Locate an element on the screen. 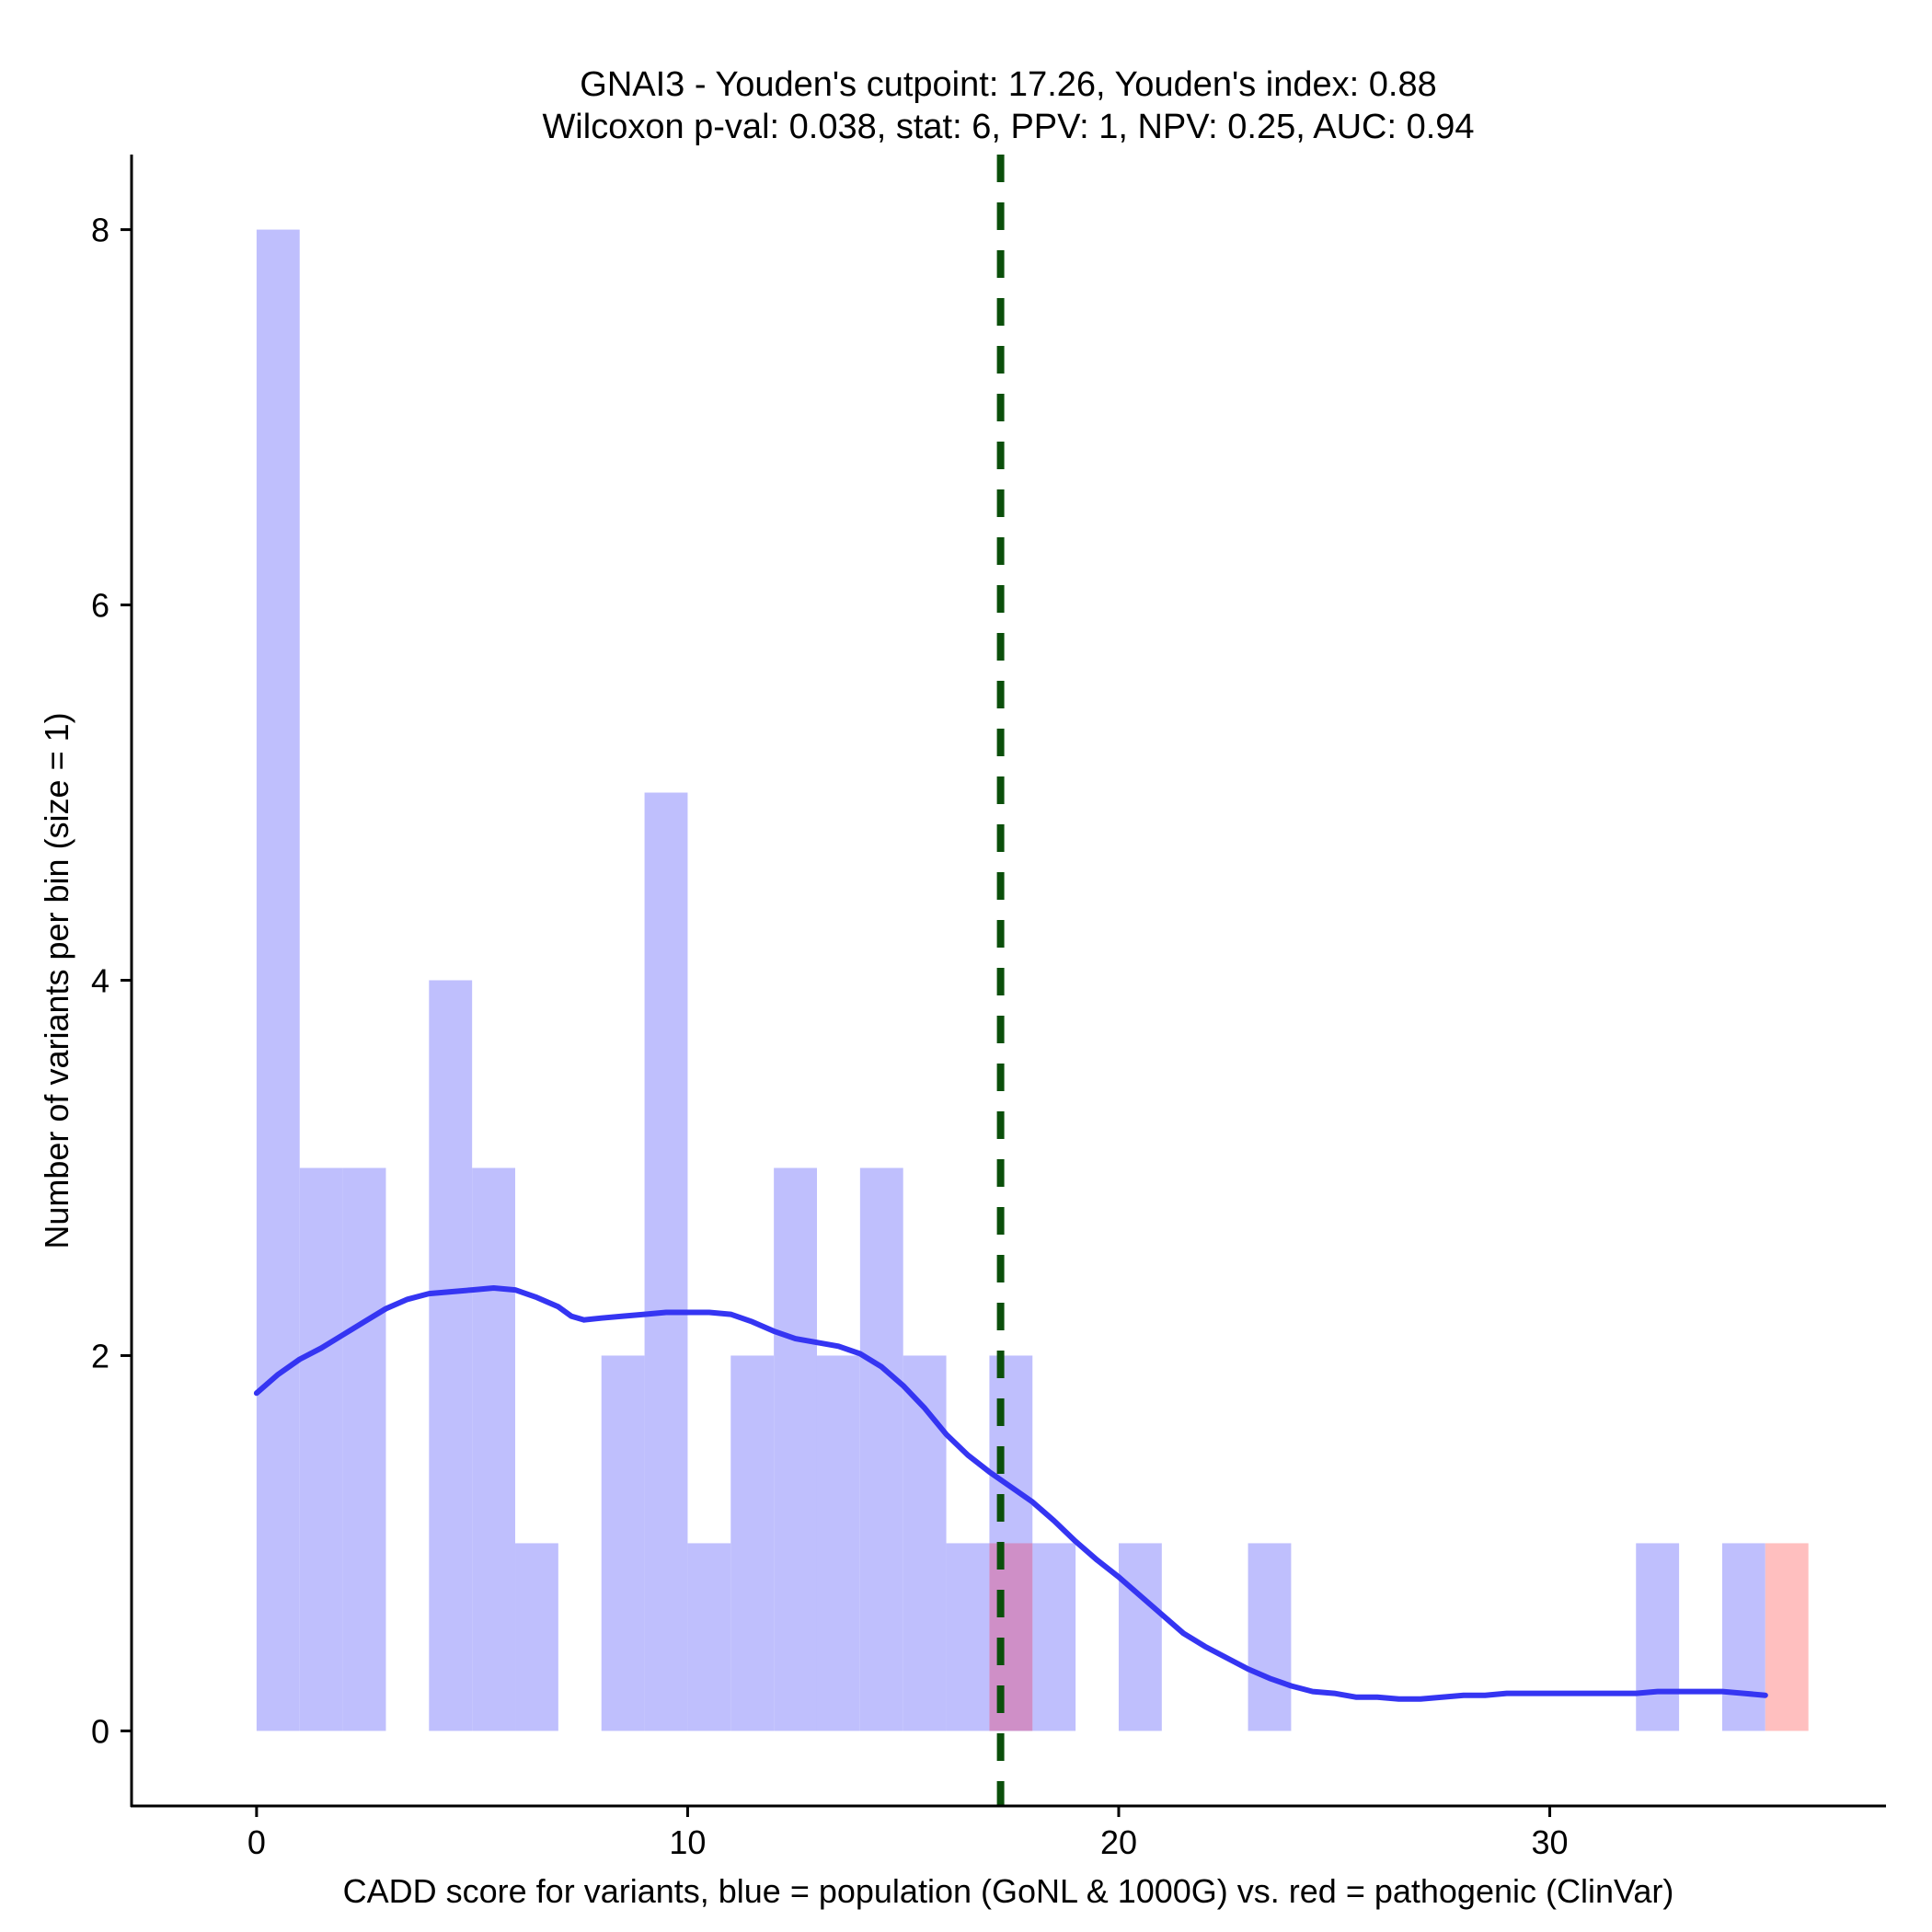  x-tick-label: 0 is located at coordinates (256, 1842).